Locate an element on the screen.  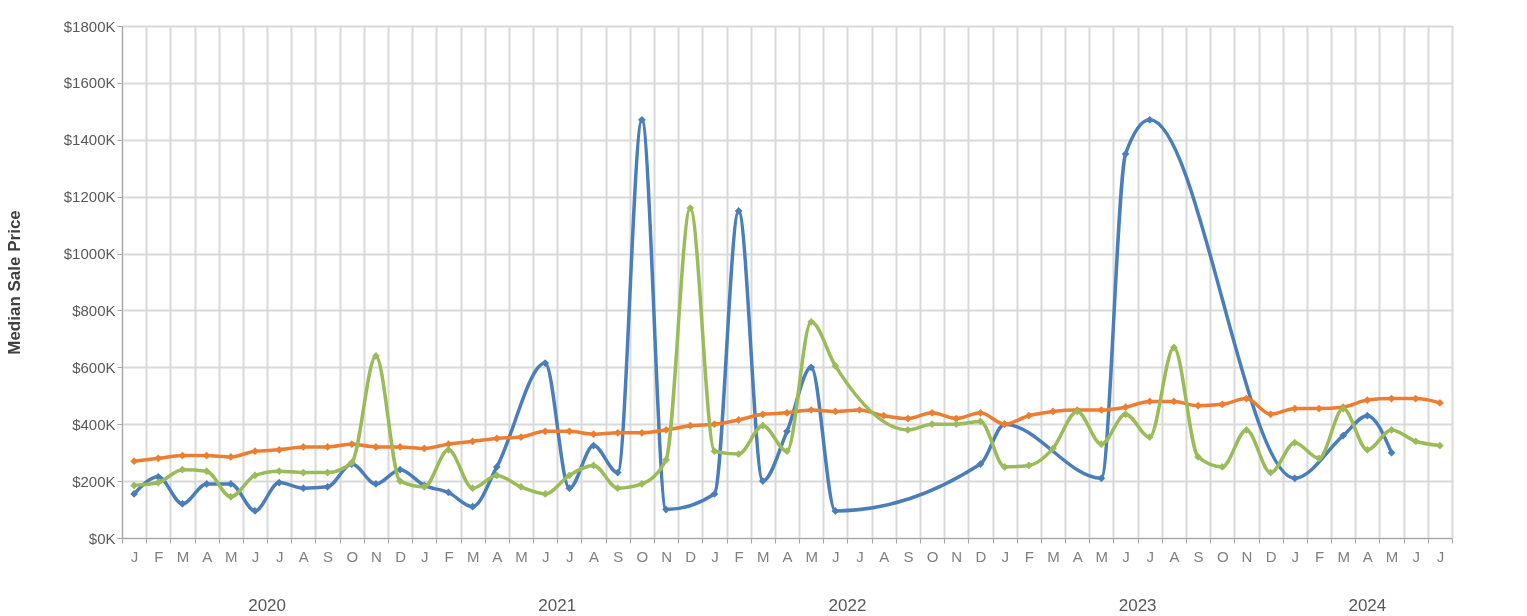
y-tick-label: $1800K is located at coordinates (89, 26).